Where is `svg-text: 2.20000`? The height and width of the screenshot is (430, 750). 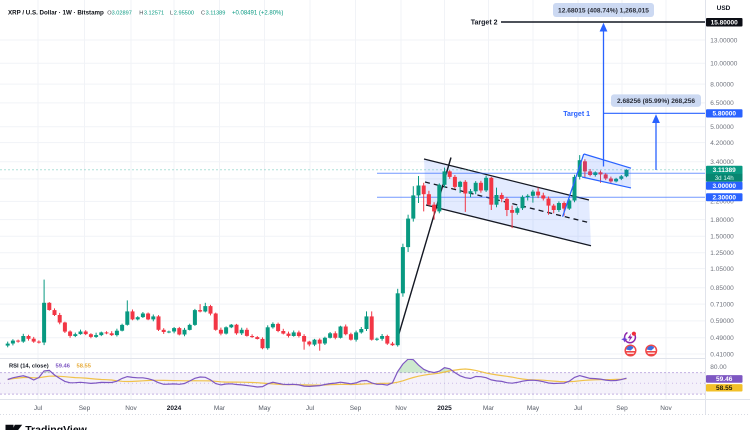 svg-text: 2.20000 is located at coordinates (722, 202).